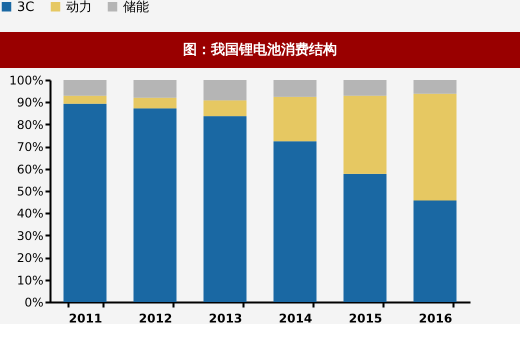 Image resolution: width=520 pixels, height=338 pixels. I want to click on legend-label: 3C, so click(25, 7).